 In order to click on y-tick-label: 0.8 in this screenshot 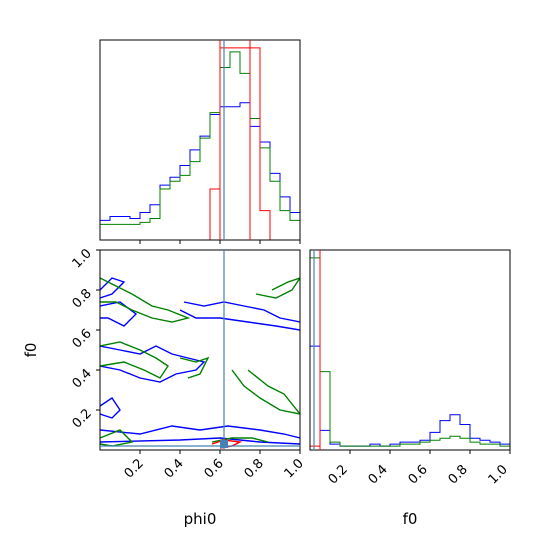, I will do `click(82, 298)`.